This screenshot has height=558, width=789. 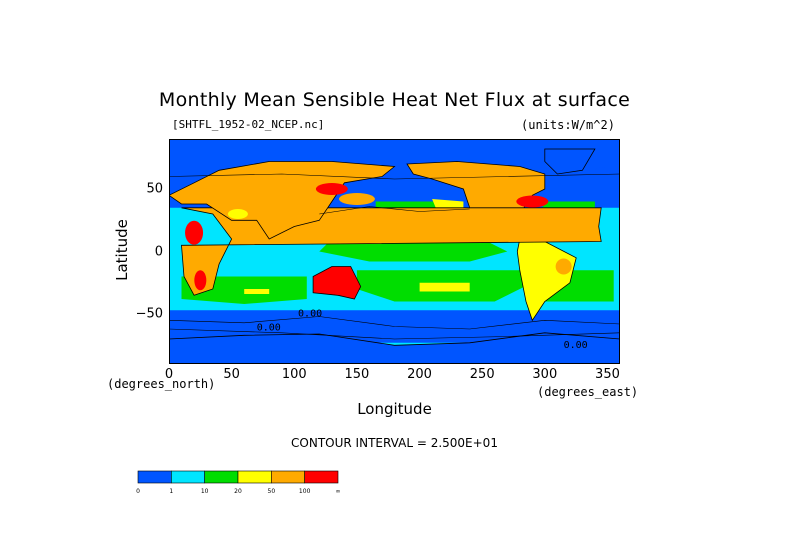 What do you see at coordinates (171, 491) in the screenshot?
I see `colorbar-label: 1` at bounding box center [171, 491].